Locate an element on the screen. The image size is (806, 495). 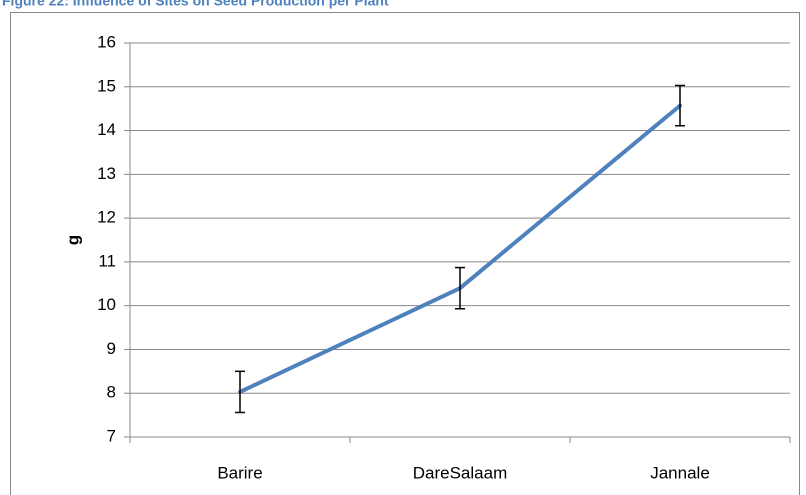
y-tick-label: 9 is located at coordinates (111, 348).